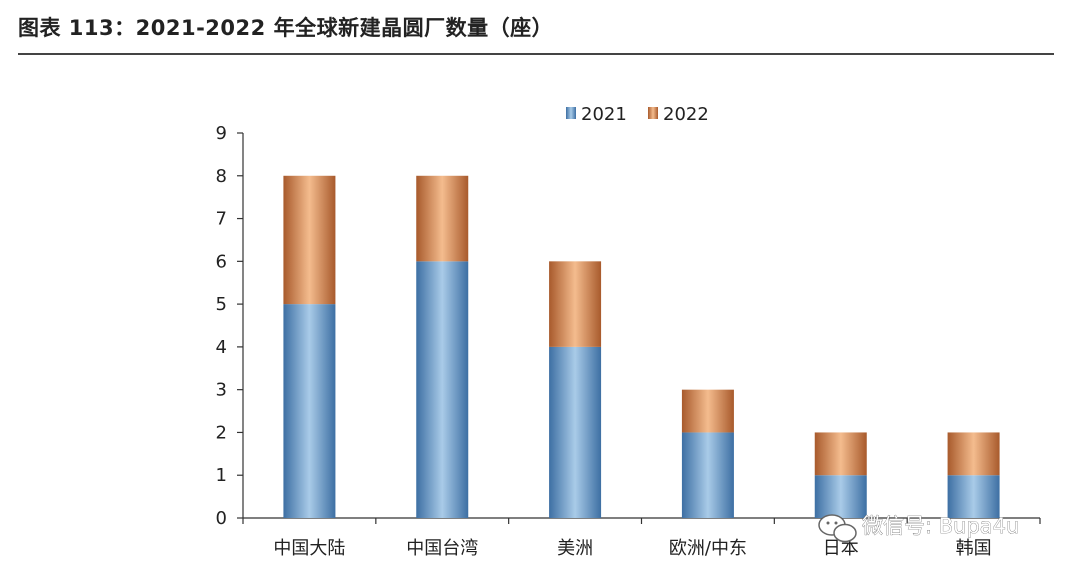 Image resolution: width=1080 pixels, height=579 pixels. I want to click on y-tick-label: 4, so click(221, 347).